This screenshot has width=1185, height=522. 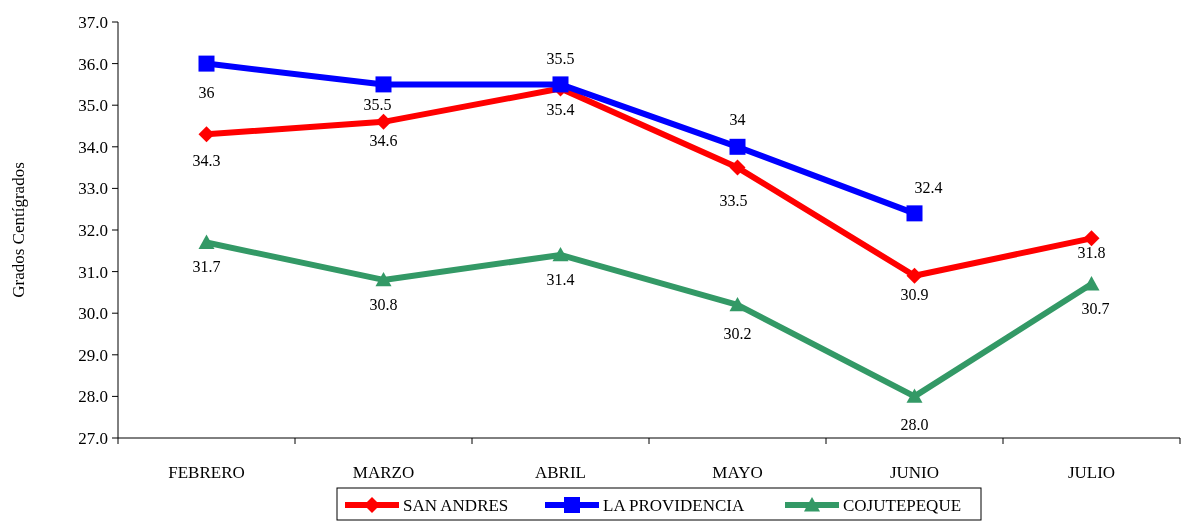 I want to click on x-tick-label: MAYO, so click(x=737, y=472).